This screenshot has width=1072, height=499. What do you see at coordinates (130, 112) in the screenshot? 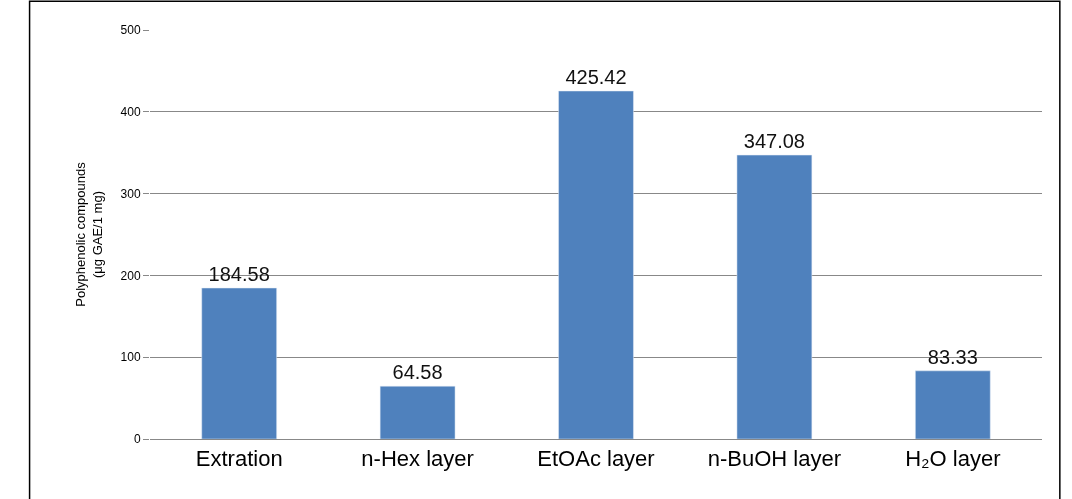
I see `y-tick-label: 400` at bounding box center [130, 112].